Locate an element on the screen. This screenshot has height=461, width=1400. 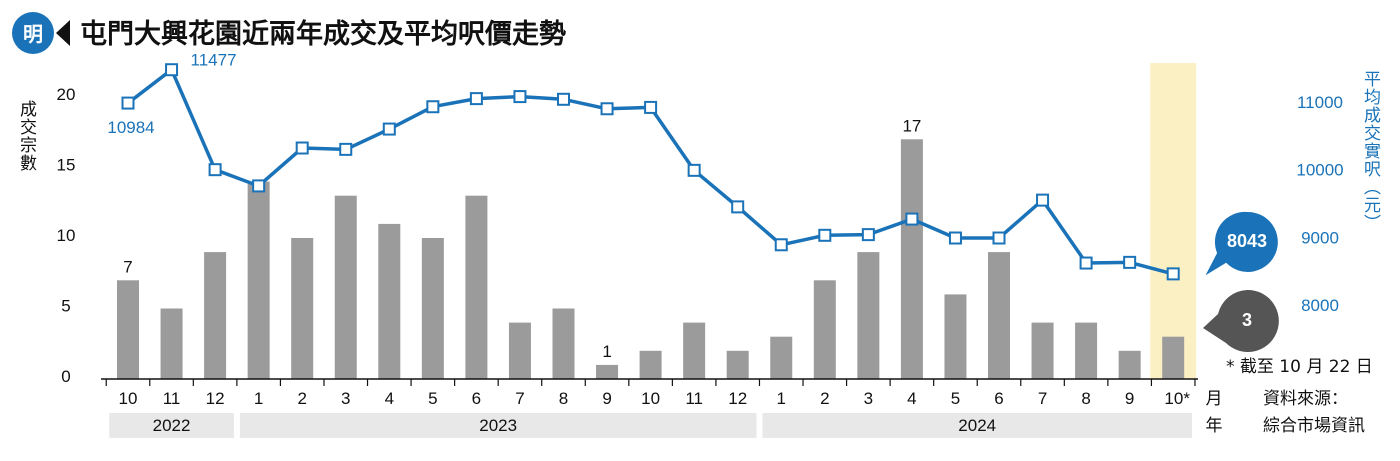
line-callout: 8043 is located at coordinates (1240, 245).